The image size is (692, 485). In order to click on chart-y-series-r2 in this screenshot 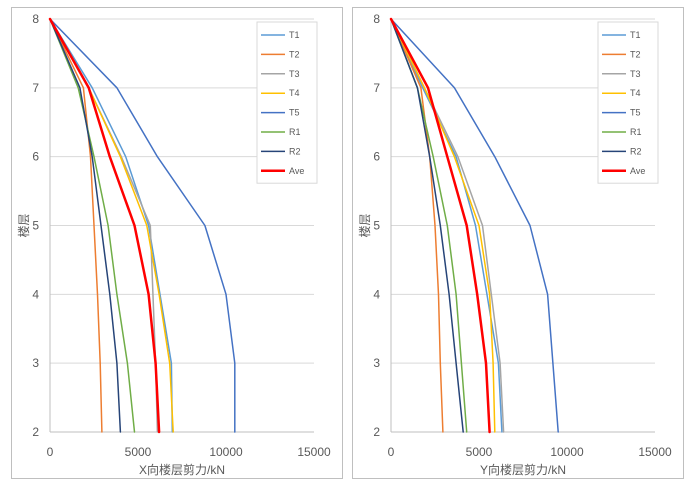, I will do `click(427, 225)`.